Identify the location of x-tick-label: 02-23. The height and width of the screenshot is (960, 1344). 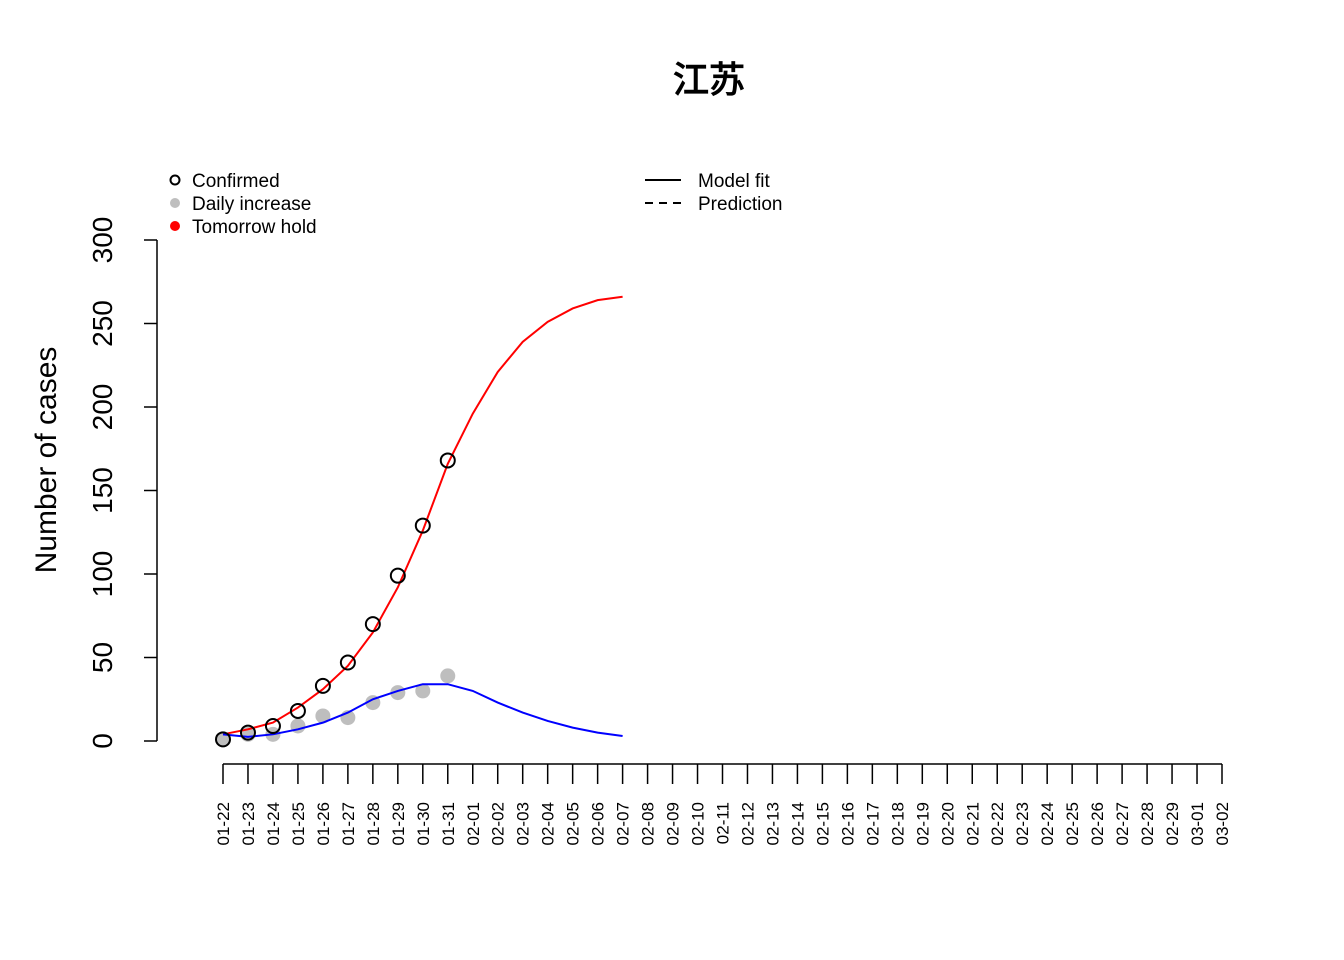
(1022, 823).